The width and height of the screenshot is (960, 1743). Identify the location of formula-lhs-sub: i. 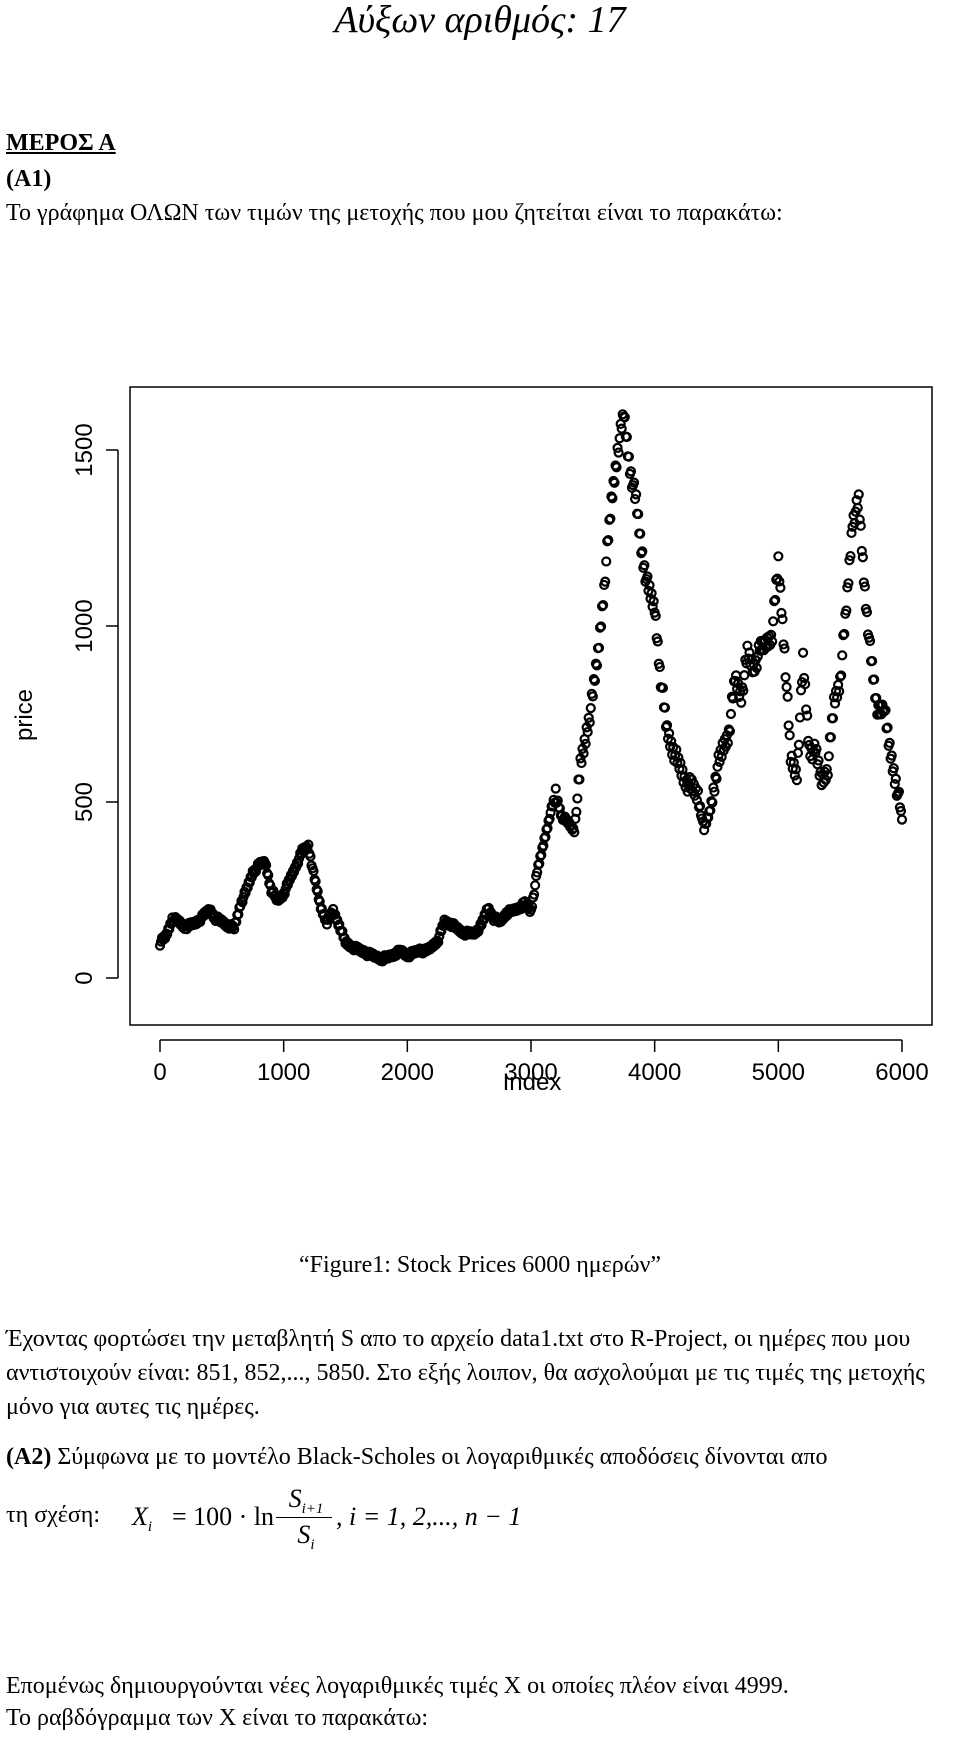
(150, 1527).